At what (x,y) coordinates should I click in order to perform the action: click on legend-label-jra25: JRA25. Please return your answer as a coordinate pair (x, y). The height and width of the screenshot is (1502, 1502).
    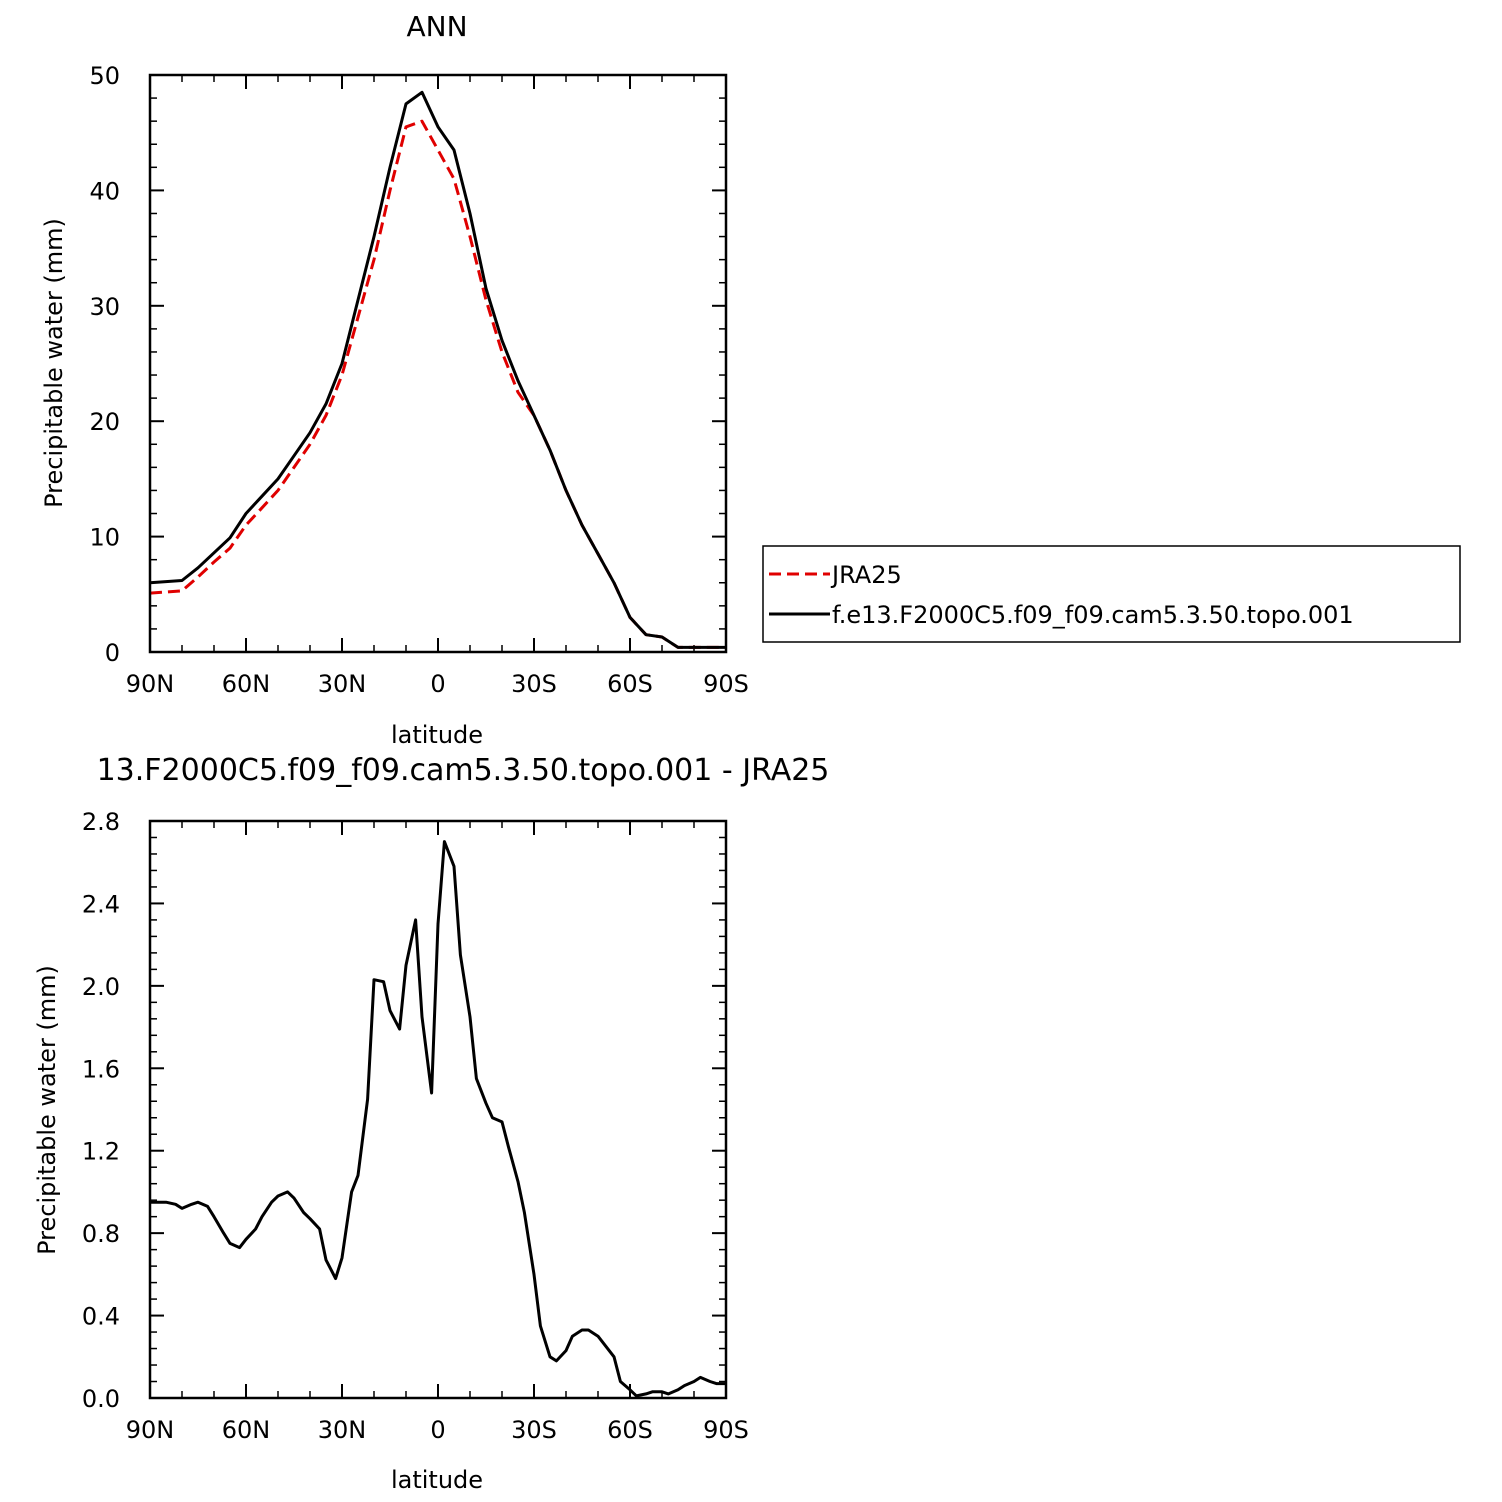
    Looking at the image, I should click on (866, 575).